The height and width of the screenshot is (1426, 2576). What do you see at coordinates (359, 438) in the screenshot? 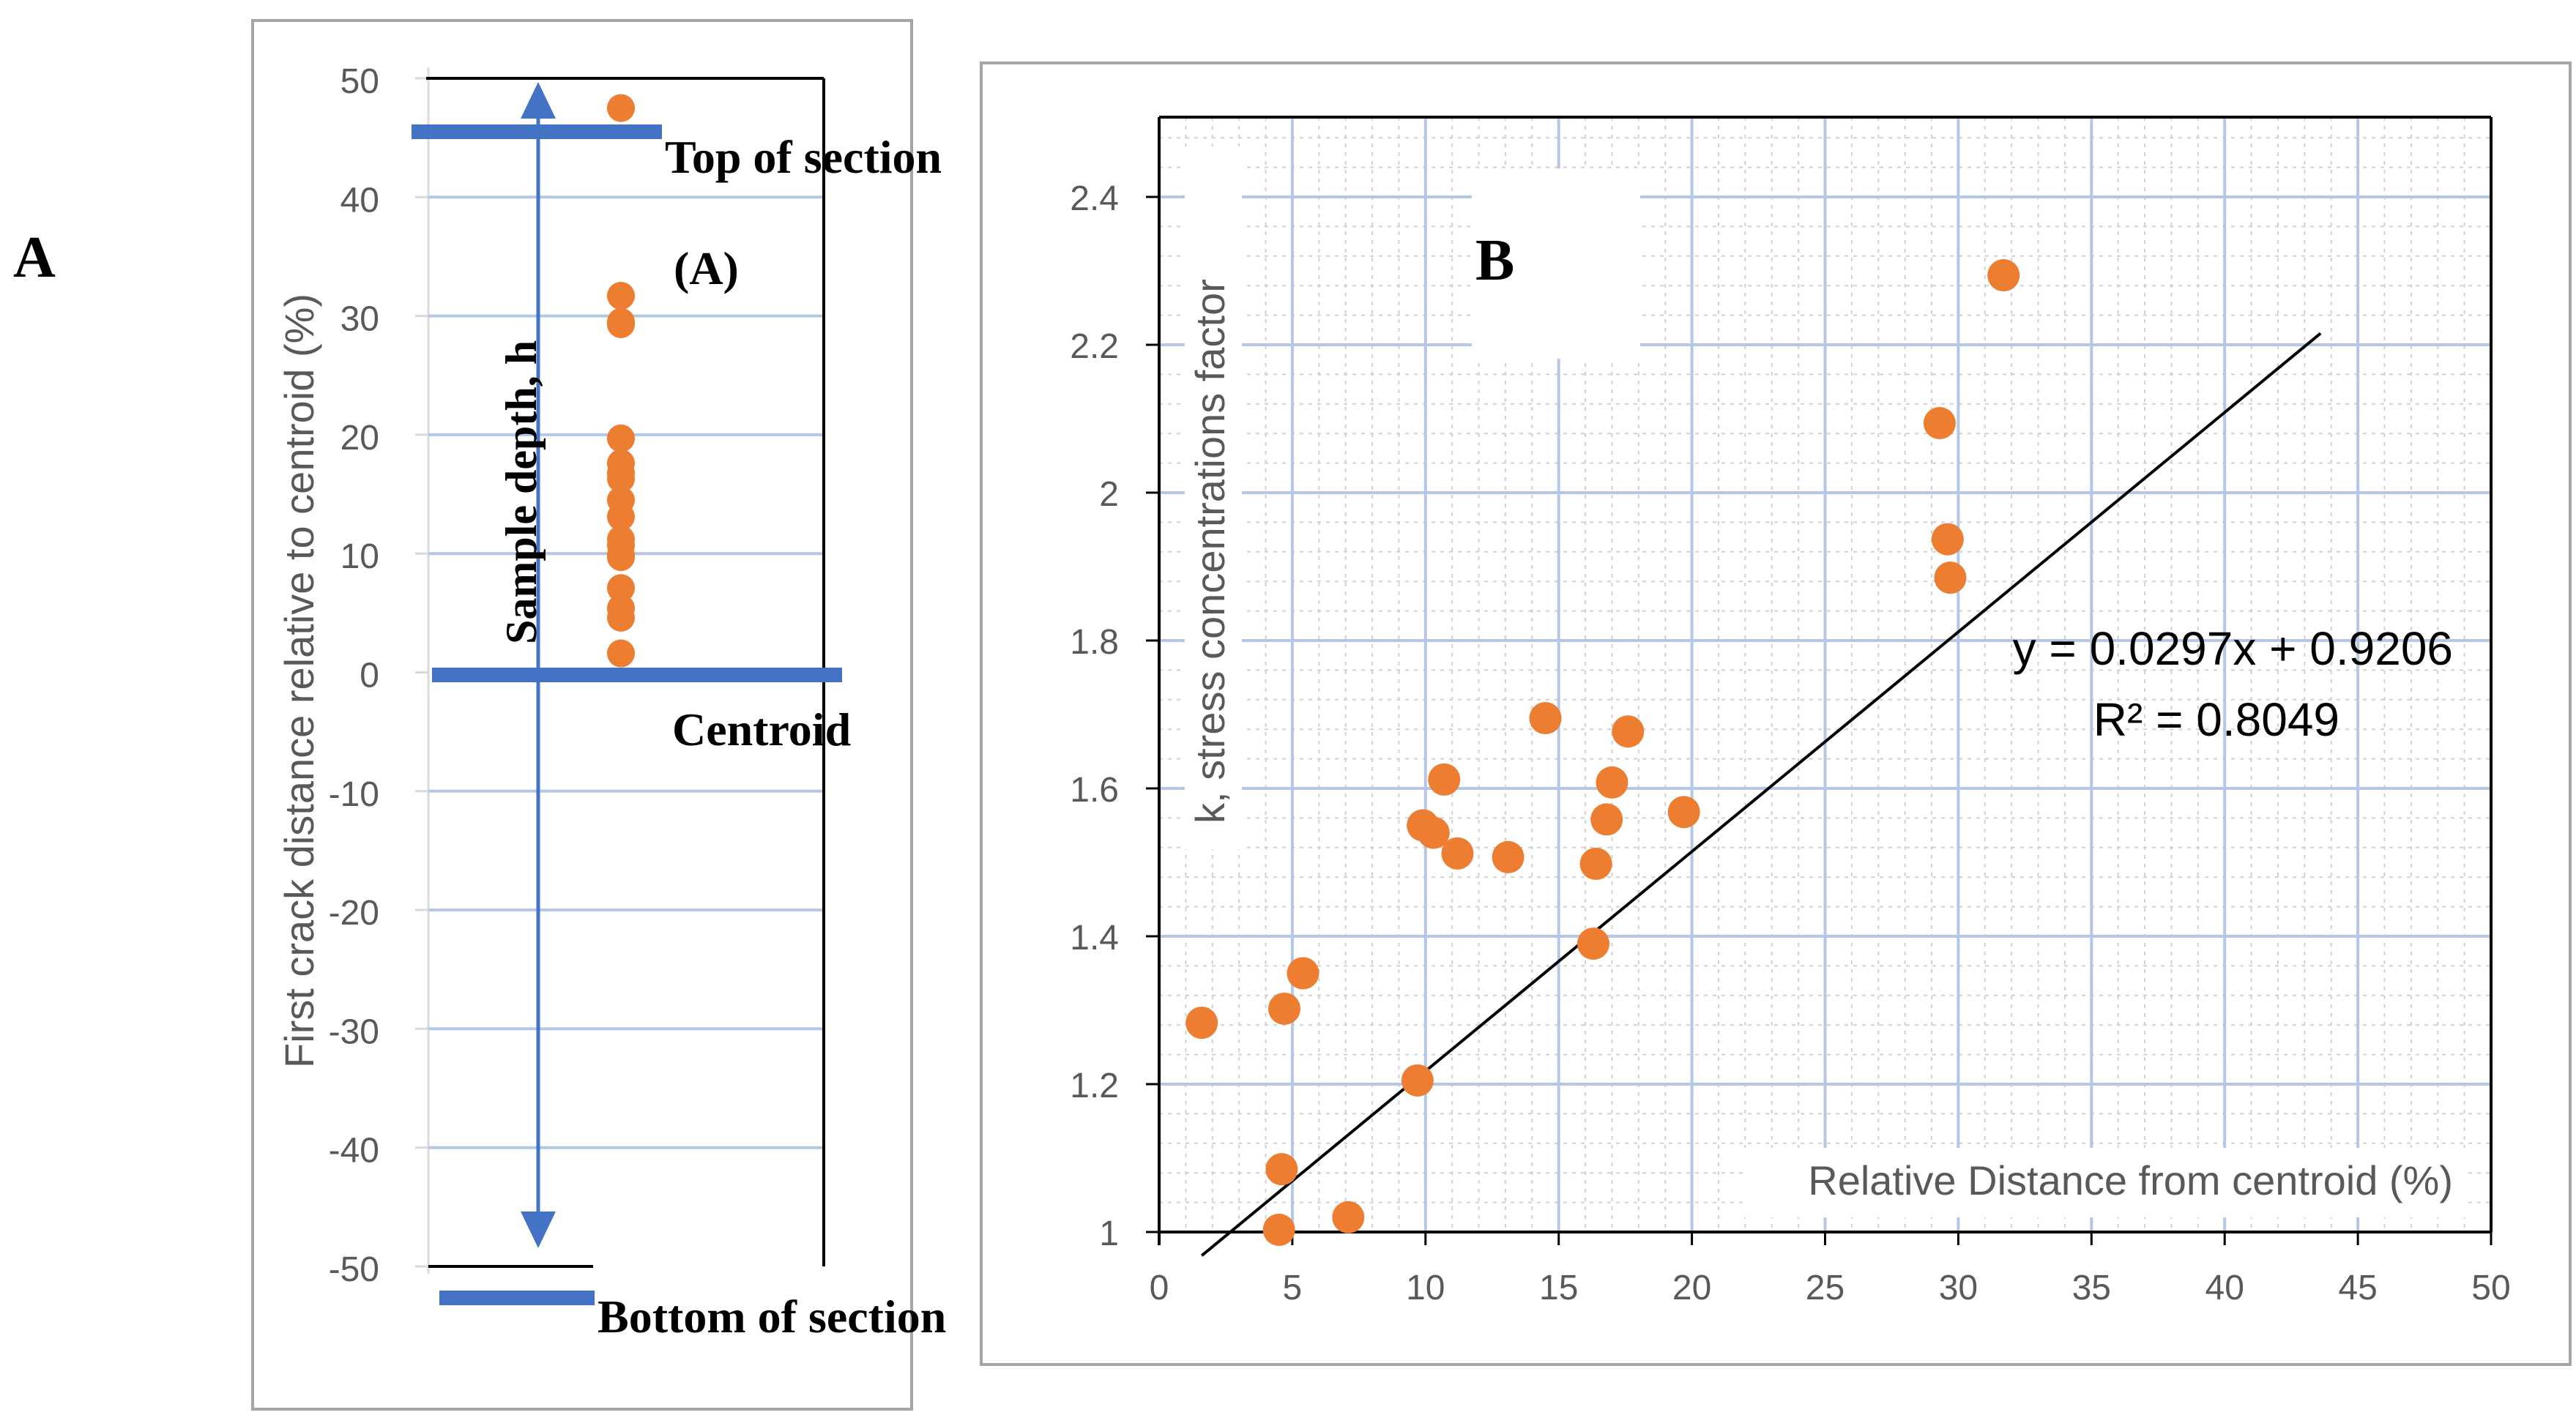
I see `chart-a-y-tick-label: 20` at bounding box center [359, 438].